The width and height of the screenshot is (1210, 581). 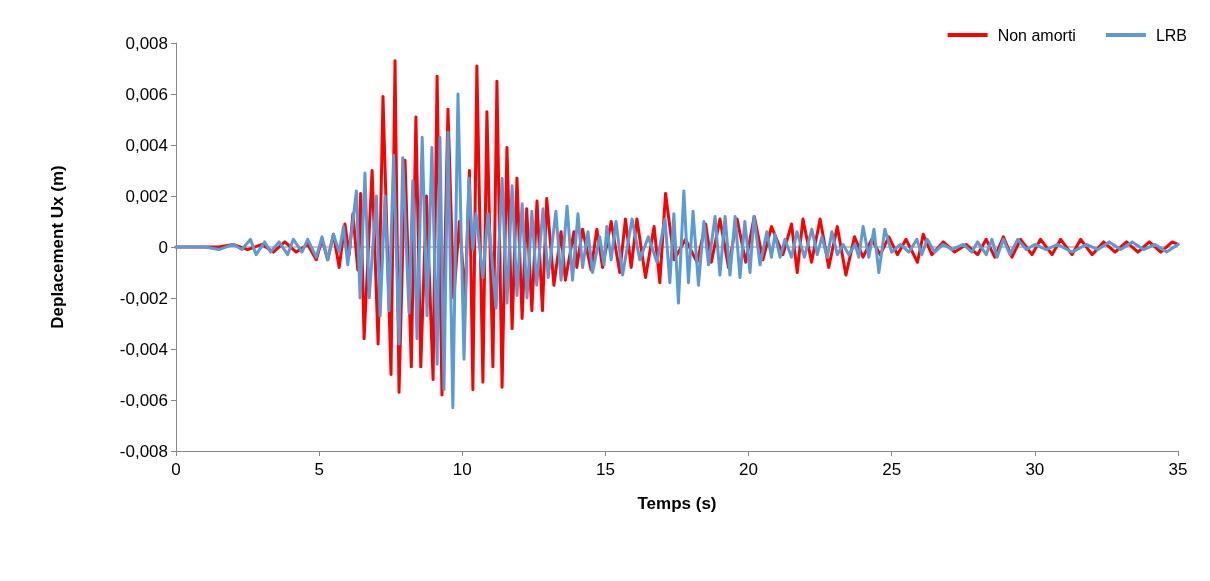 What do you see at coordinates (143, 349) in the screenshot?
I see `y-tick-label: -0,004` at bounding box center [143, 349].